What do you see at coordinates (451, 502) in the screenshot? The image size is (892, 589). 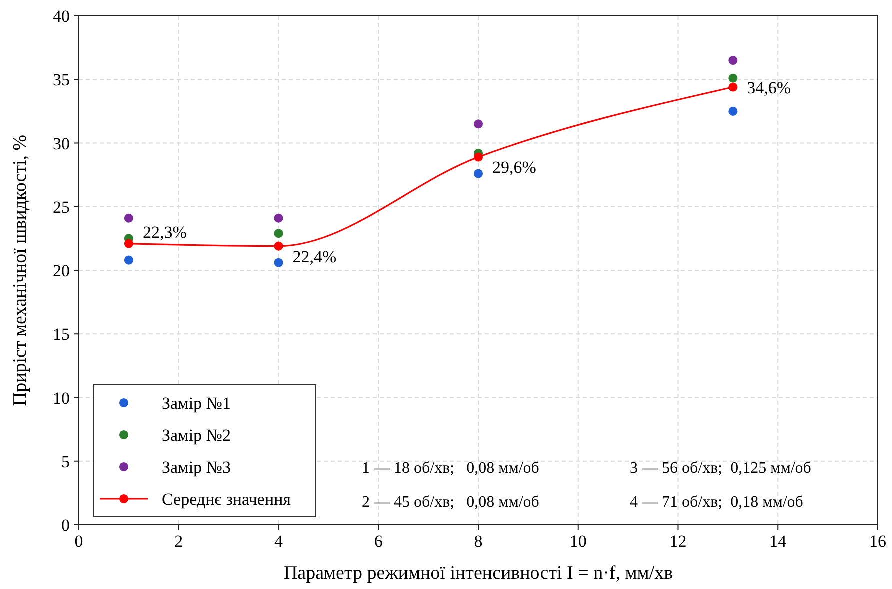 I see `annotation: 2 — 45 об/хв; 0,08 мм/об` at bounding box center [451, 502].